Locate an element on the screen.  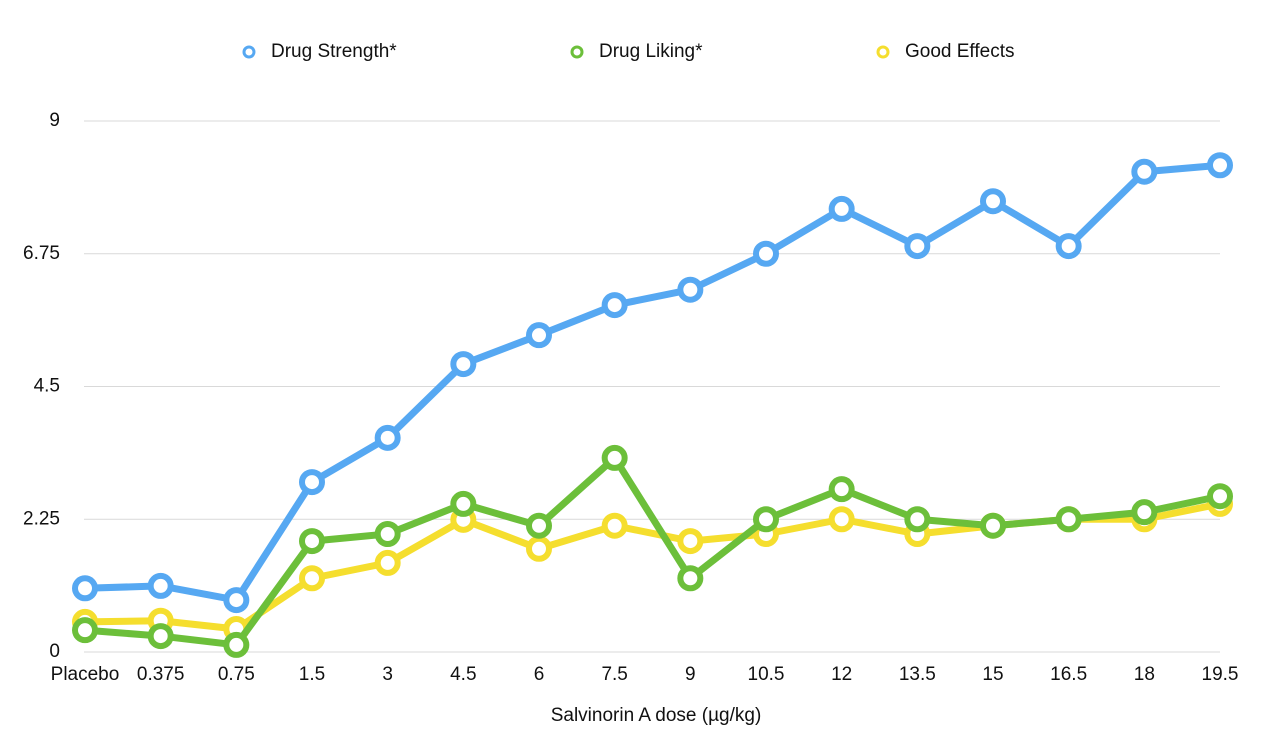
x-tick-label: 1.5 is located at coordinates (312, 674).